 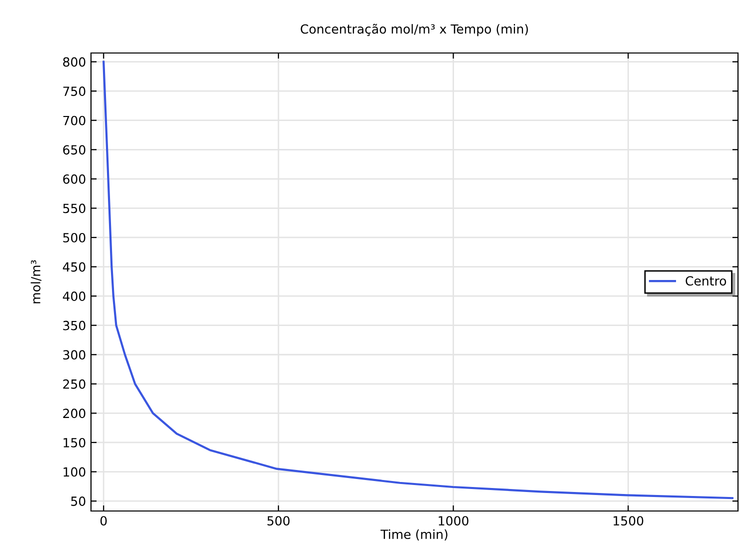 What do you see at coordinates (74, 384) in the screenshot?
I see `y-tick-label: 250` at bounding box center [74, 384].